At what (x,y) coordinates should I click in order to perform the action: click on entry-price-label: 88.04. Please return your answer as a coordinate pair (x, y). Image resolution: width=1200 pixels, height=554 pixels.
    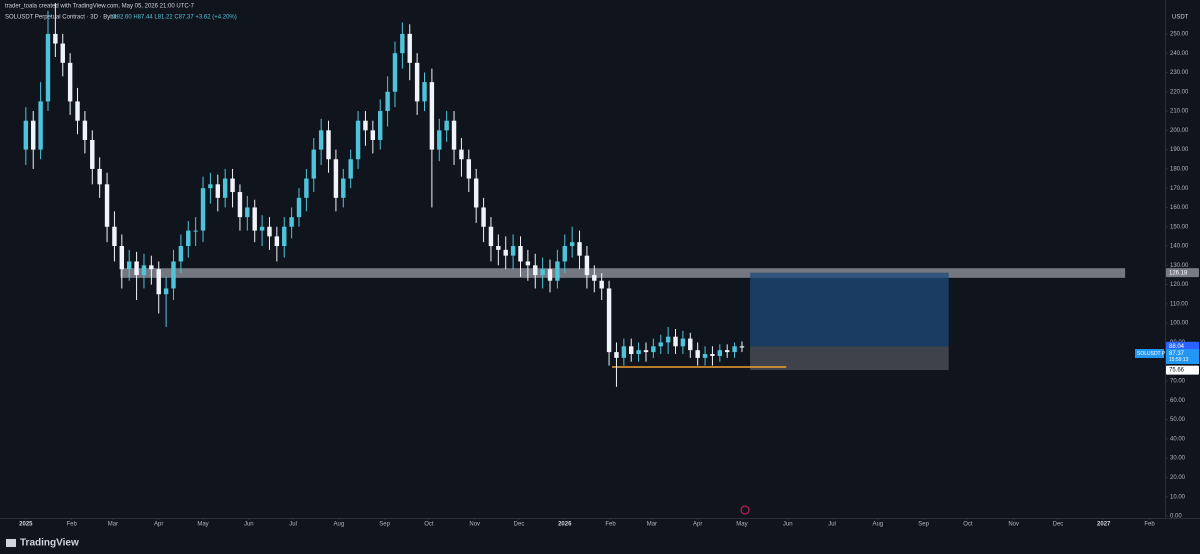
    Looking at the image, I should click on (1177, 347).